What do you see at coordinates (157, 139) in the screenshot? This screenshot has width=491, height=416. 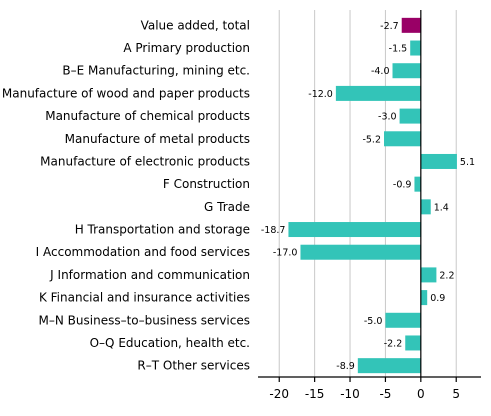 I see `category-label: Manufacture of metal products` at bounding box center [157, 139].